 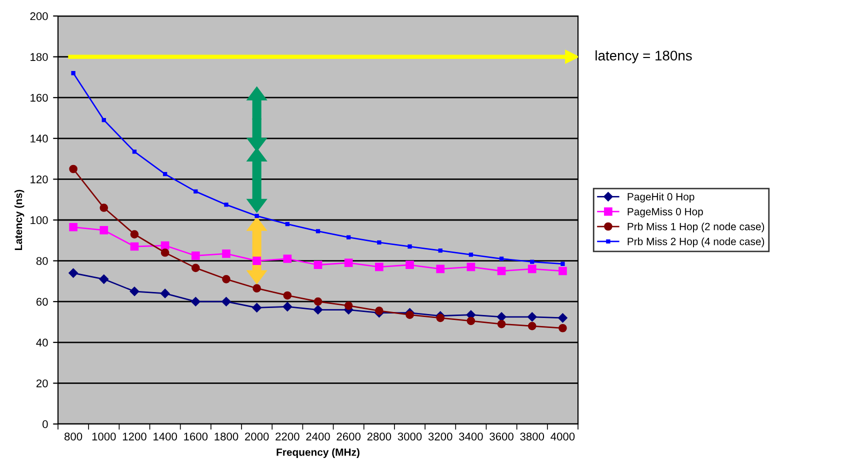 I want to click on y-tick-label: 180, so click(x=39, y=57).